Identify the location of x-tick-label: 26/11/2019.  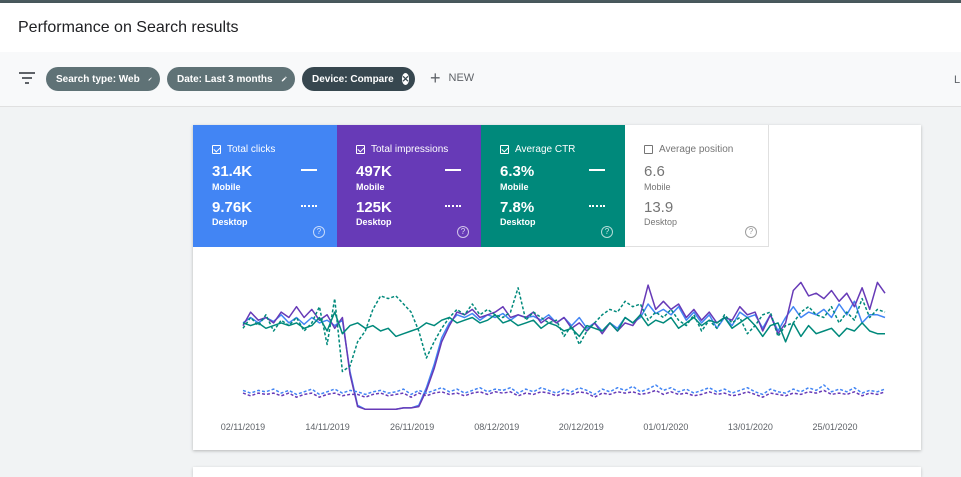
(412, 427).